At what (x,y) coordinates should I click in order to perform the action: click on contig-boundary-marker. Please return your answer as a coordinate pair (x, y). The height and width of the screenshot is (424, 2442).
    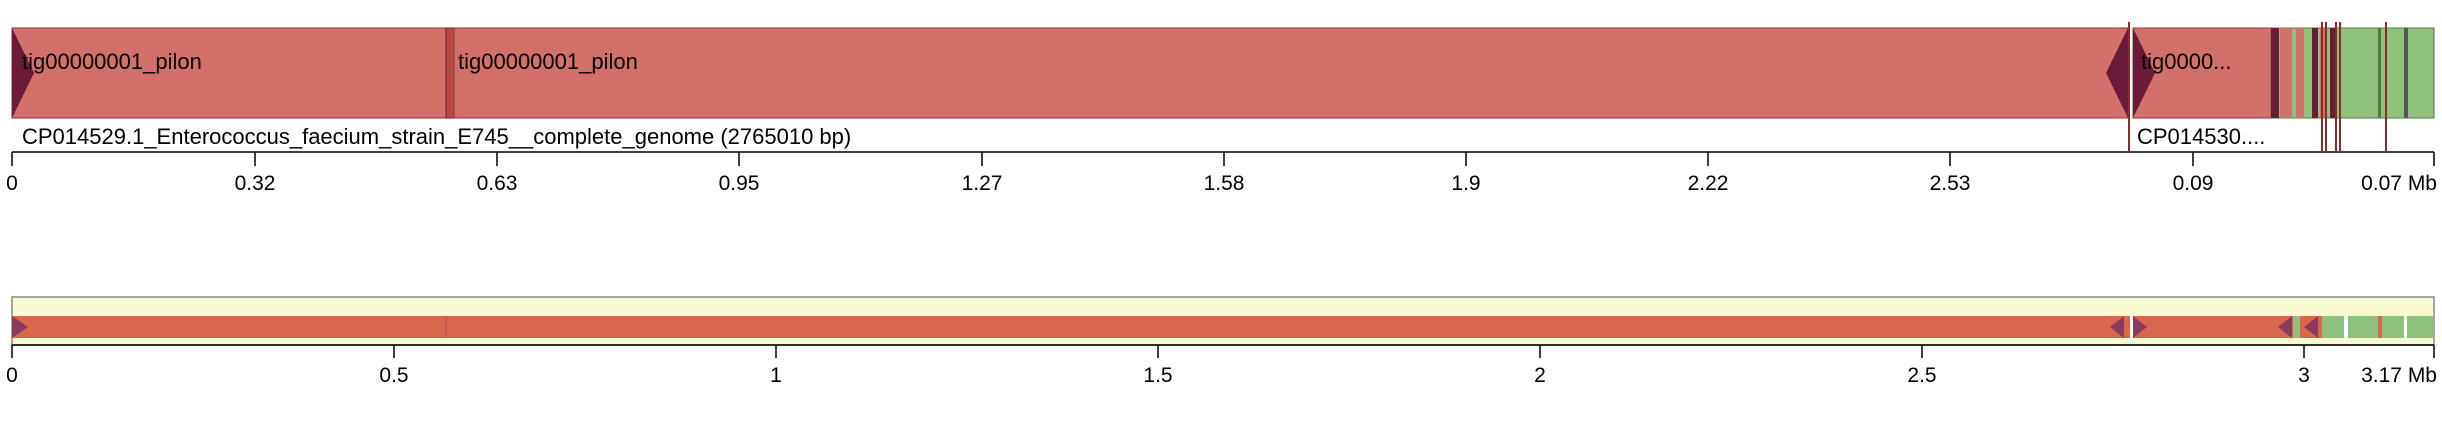
    Looking at the image, I should click on (450, 73).